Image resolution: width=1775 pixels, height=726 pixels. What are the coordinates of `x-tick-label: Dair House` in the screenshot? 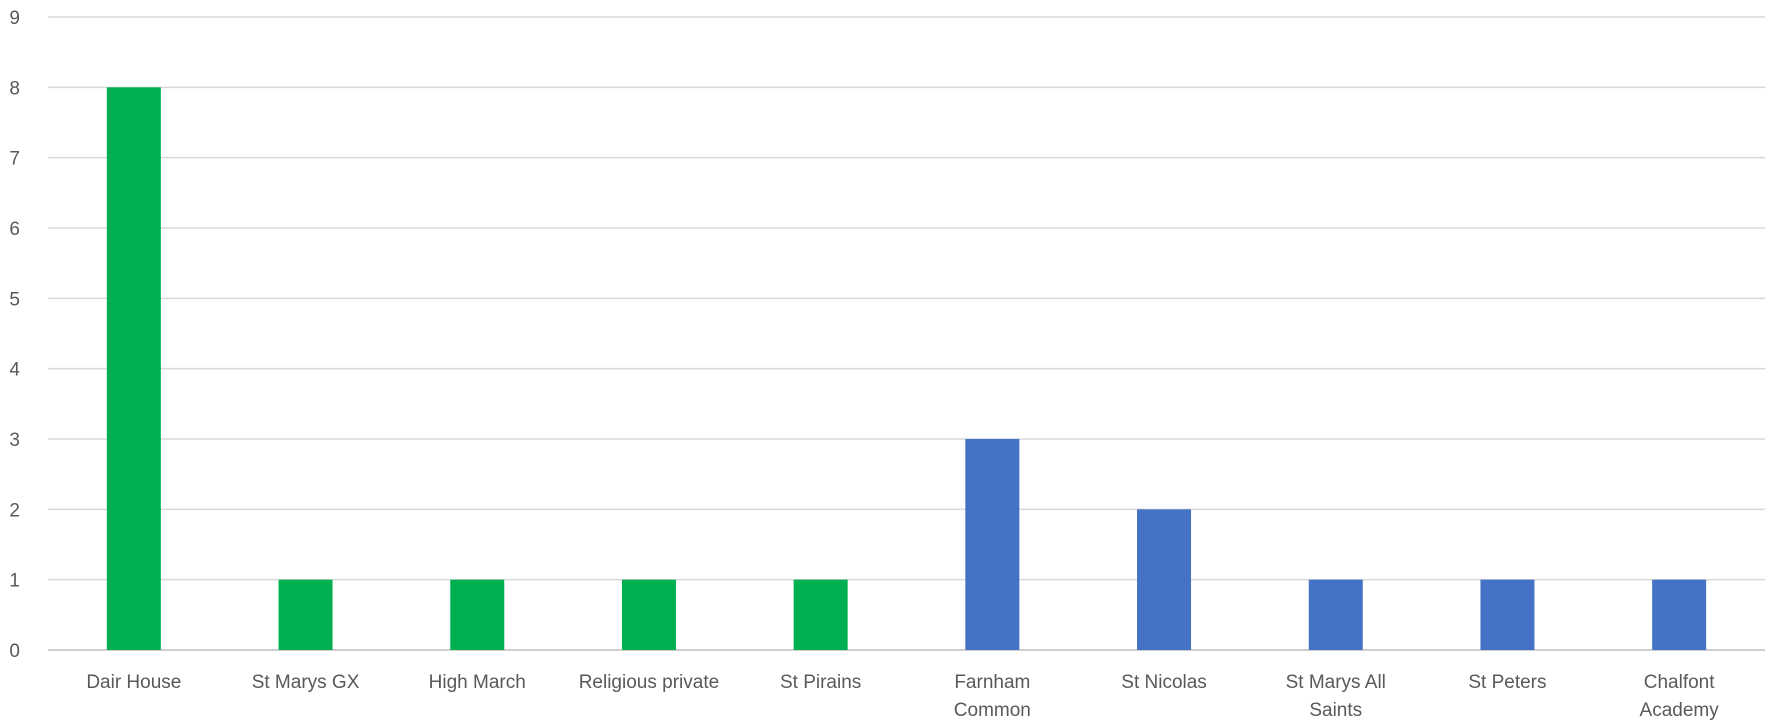 It's located at (133, 682).